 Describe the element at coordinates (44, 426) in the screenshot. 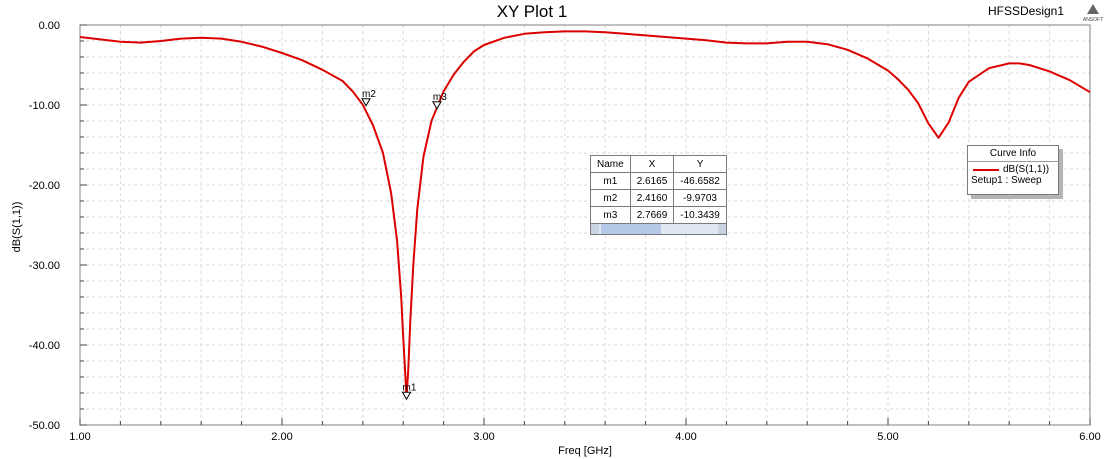

I see `y-tick-label: -50.00` at that location.